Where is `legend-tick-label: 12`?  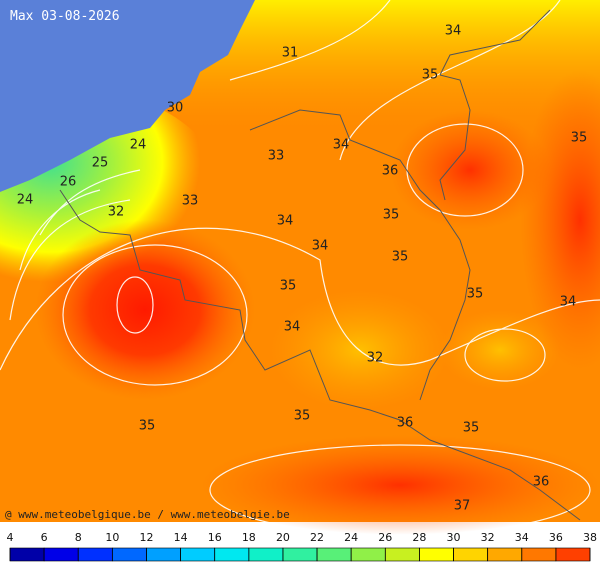 legend-tick-label: 12 is located at coordinates (146, 537).